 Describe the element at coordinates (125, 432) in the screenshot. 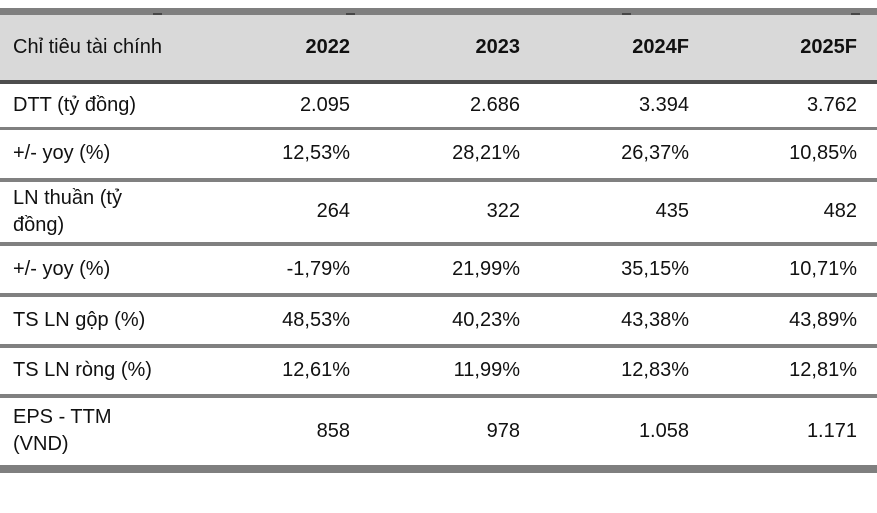

I see `row-label-cell: EPS - TTM (VND)` at that location.